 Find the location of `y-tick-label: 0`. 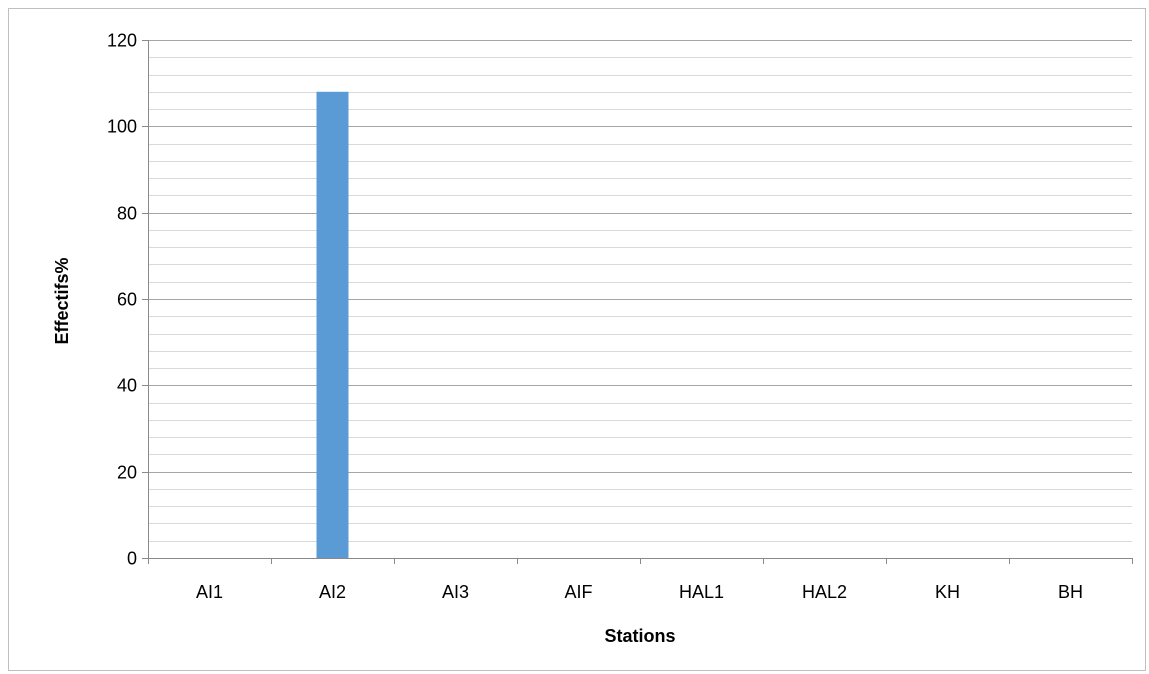

y-tick-label: 0 is located at coordinates (132, 559).